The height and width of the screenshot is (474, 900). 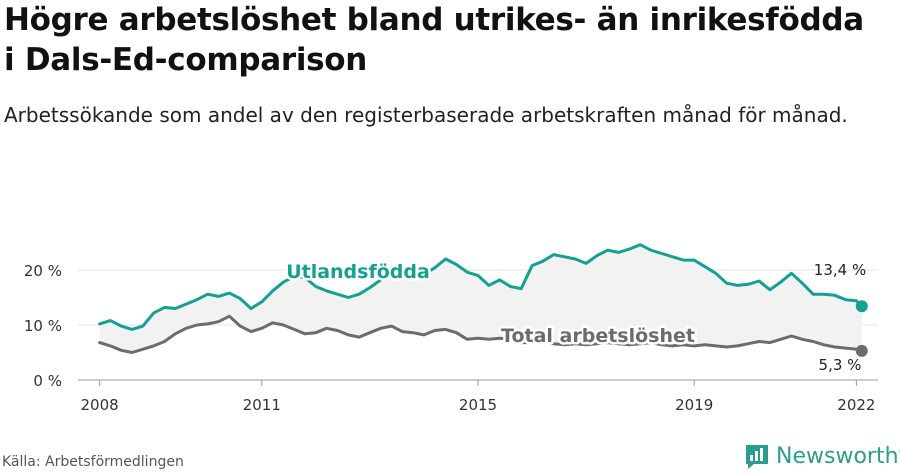 I want to click on x-tick-label: 2019, so click(x=694, y=405).